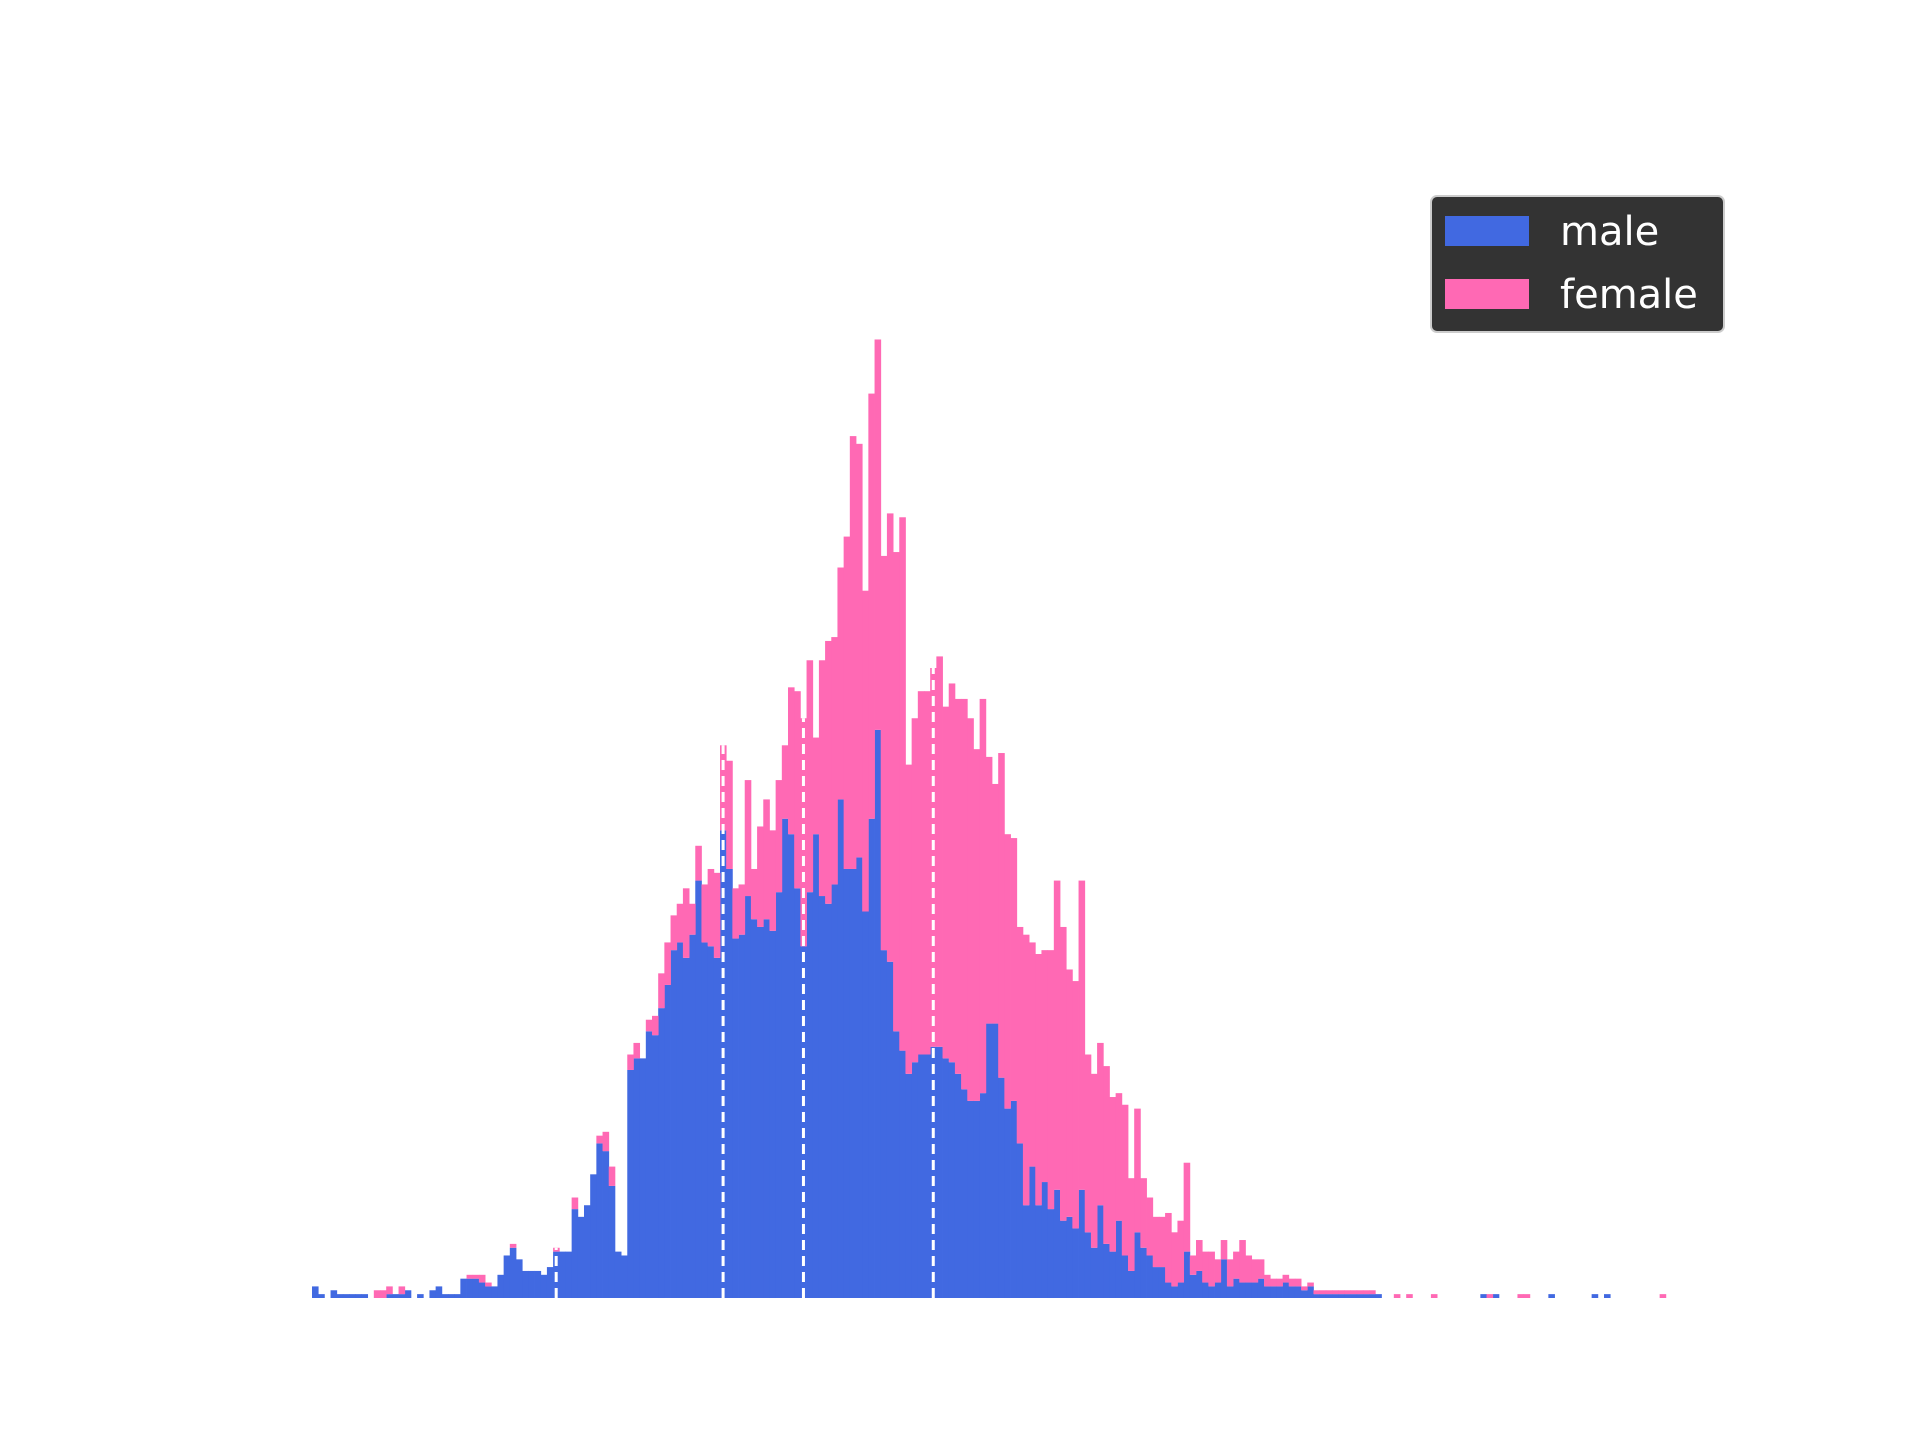  Describe the element at coordinates (744, 983) in the screenshot. I see `reference-lines` at that location.